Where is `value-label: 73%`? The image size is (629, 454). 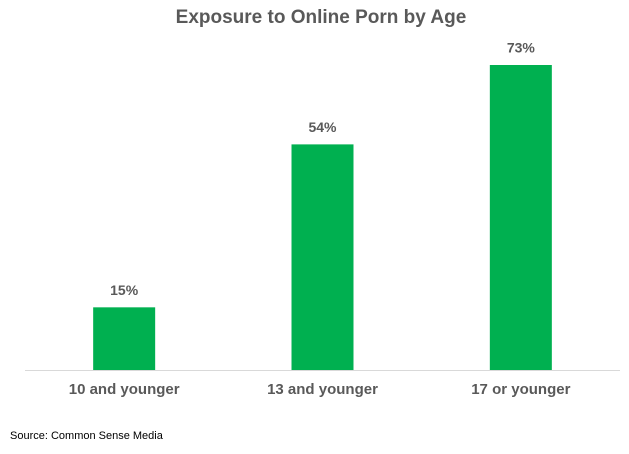 value-label: 73% is located at coordinates (521, 48).